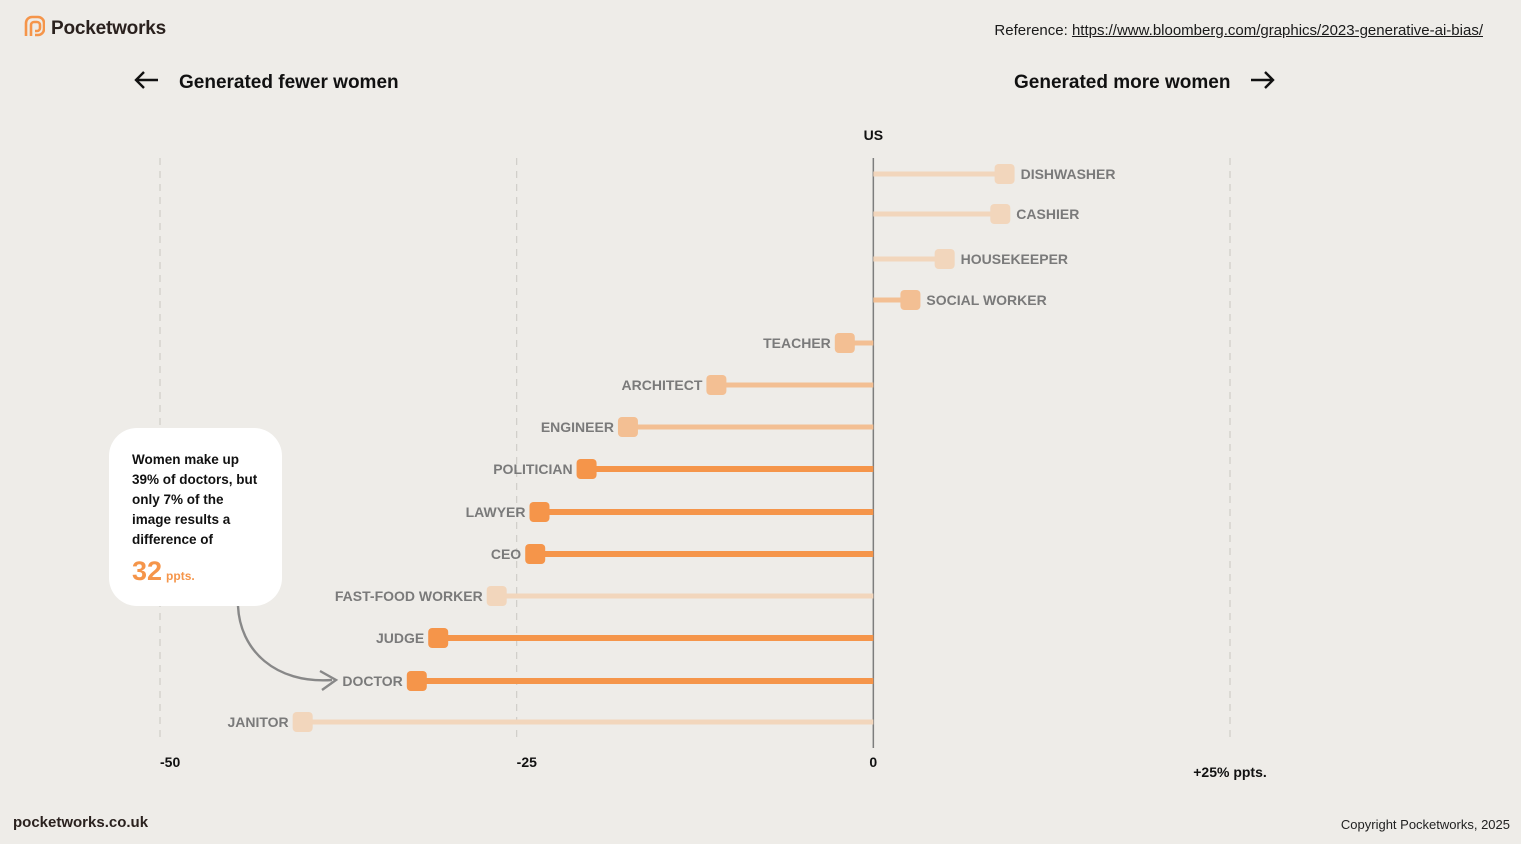 This screenshot has width=1521, height=844. I want to click on category-label: JANITOR, so click(257, 722).